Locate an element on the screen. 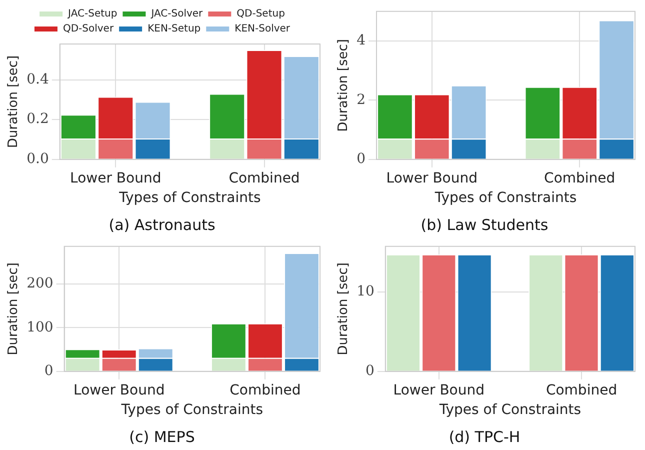  y-tick-label: 10 is located at coordinates (365, 291).